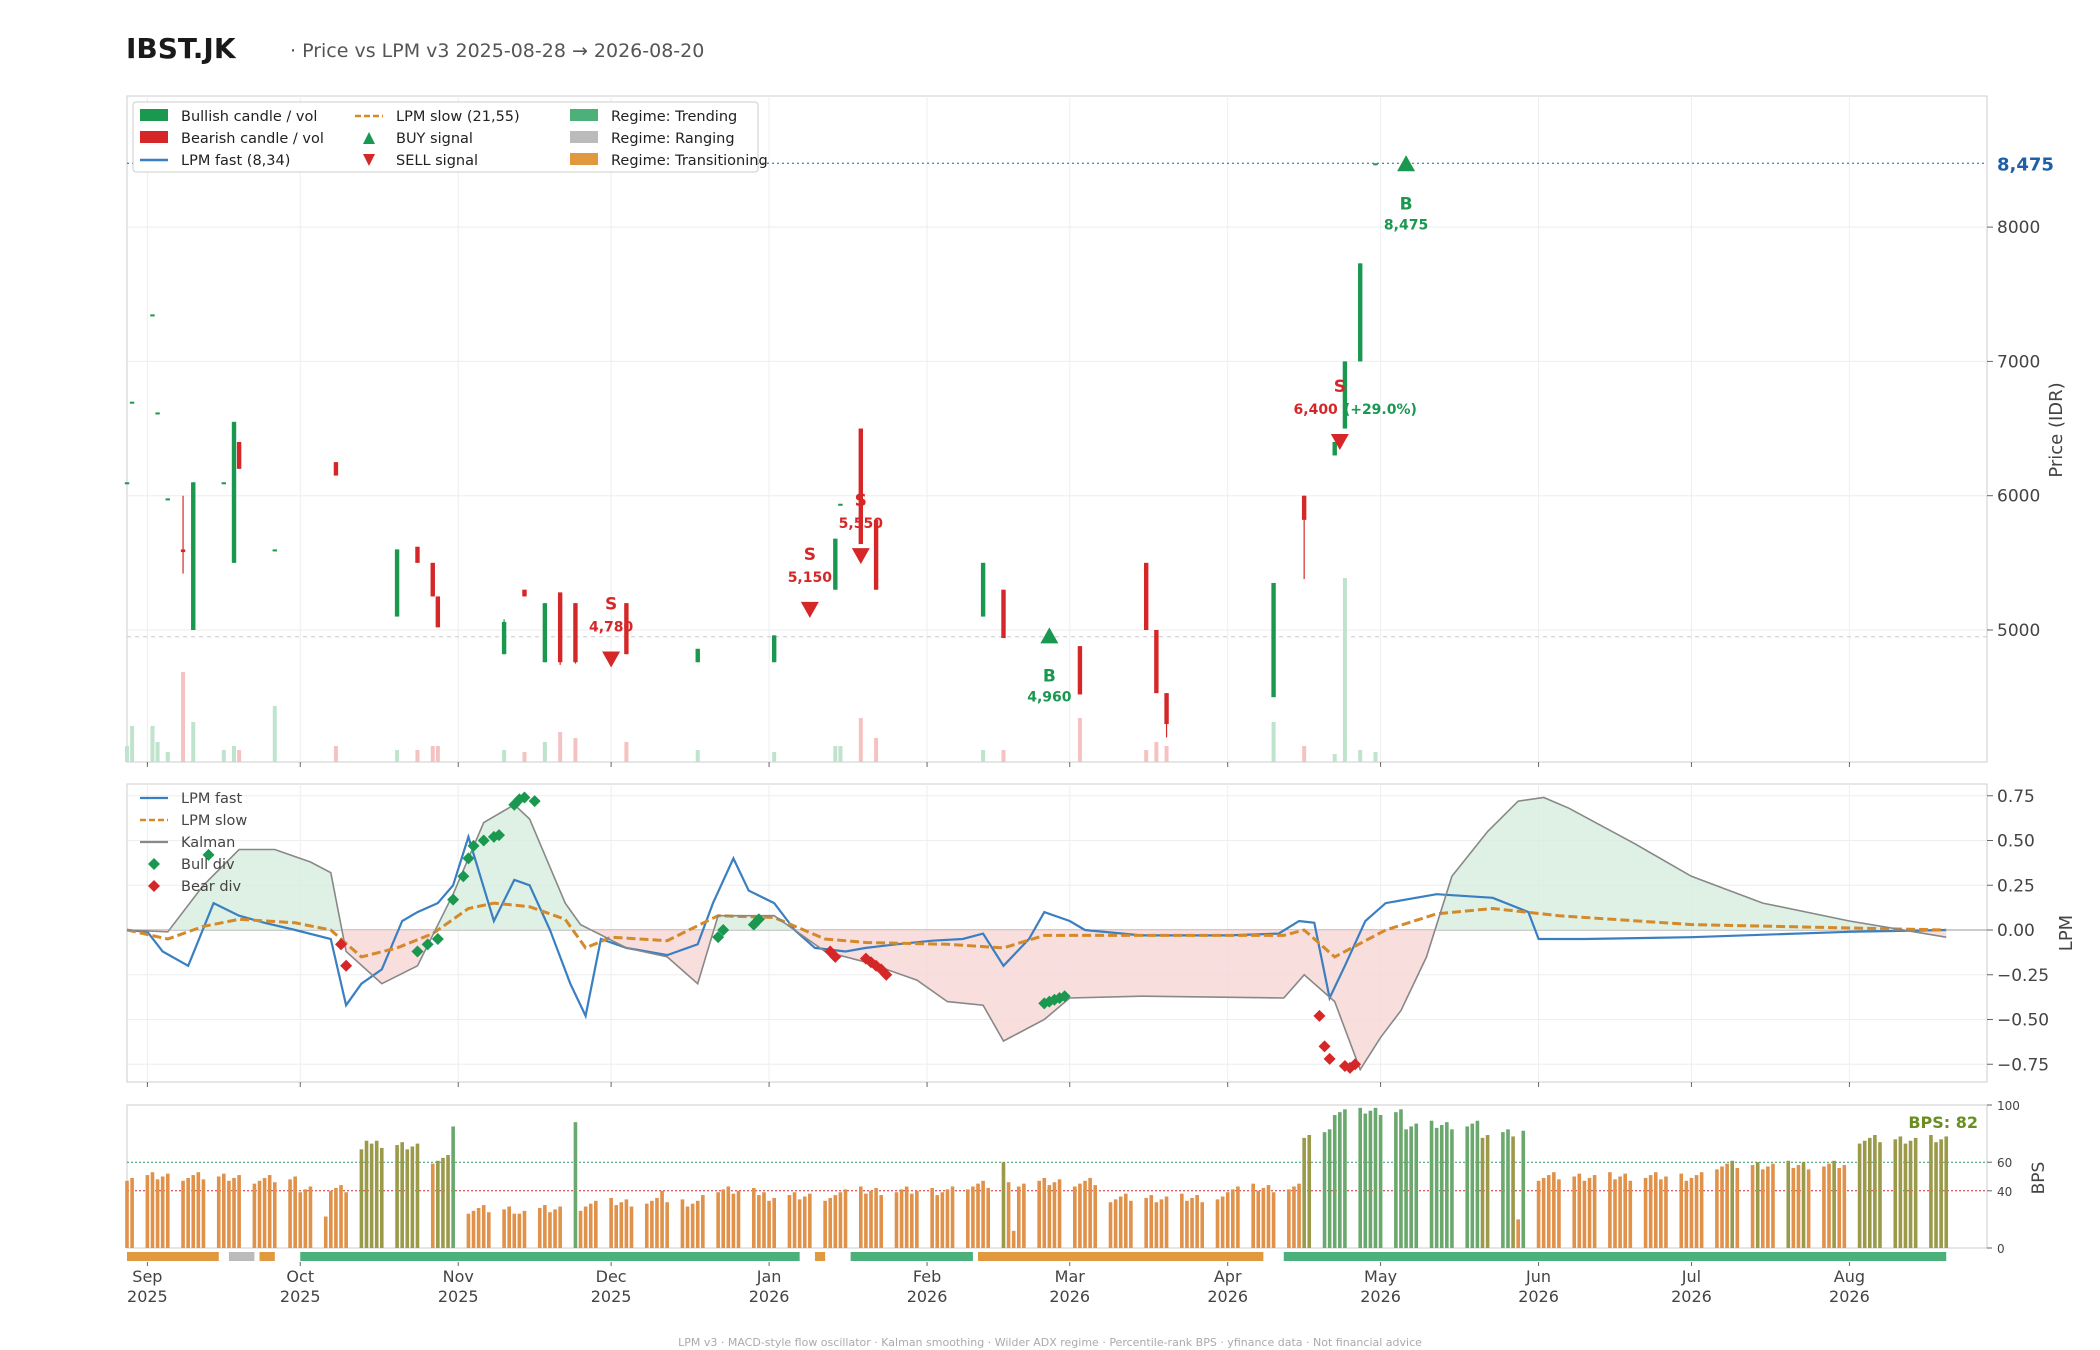 The width and height of the screenshot is (2100, 1350). What do you see at coordinates (2001, 1249) in the screenshot?
I see `bps-tick-label: 0` at bounding box center [2001, 1249].